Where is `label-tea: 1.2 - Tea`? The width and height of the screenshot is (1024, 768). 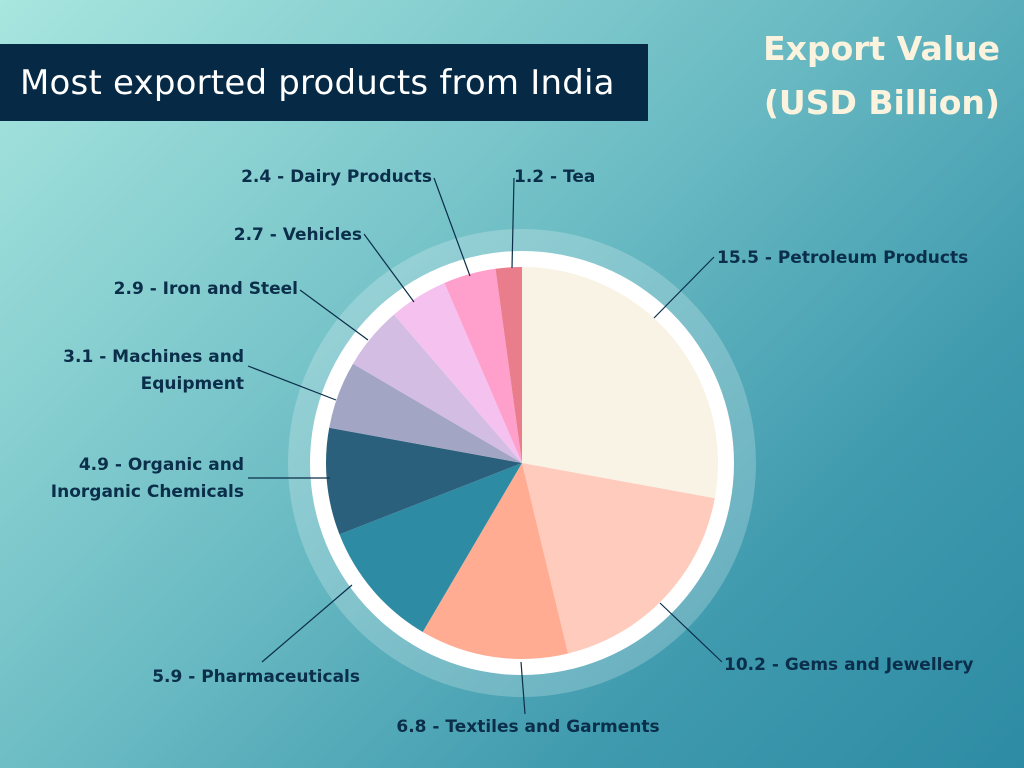 label-tea: 1.2 - Tea is located at coordinates (554, 177).